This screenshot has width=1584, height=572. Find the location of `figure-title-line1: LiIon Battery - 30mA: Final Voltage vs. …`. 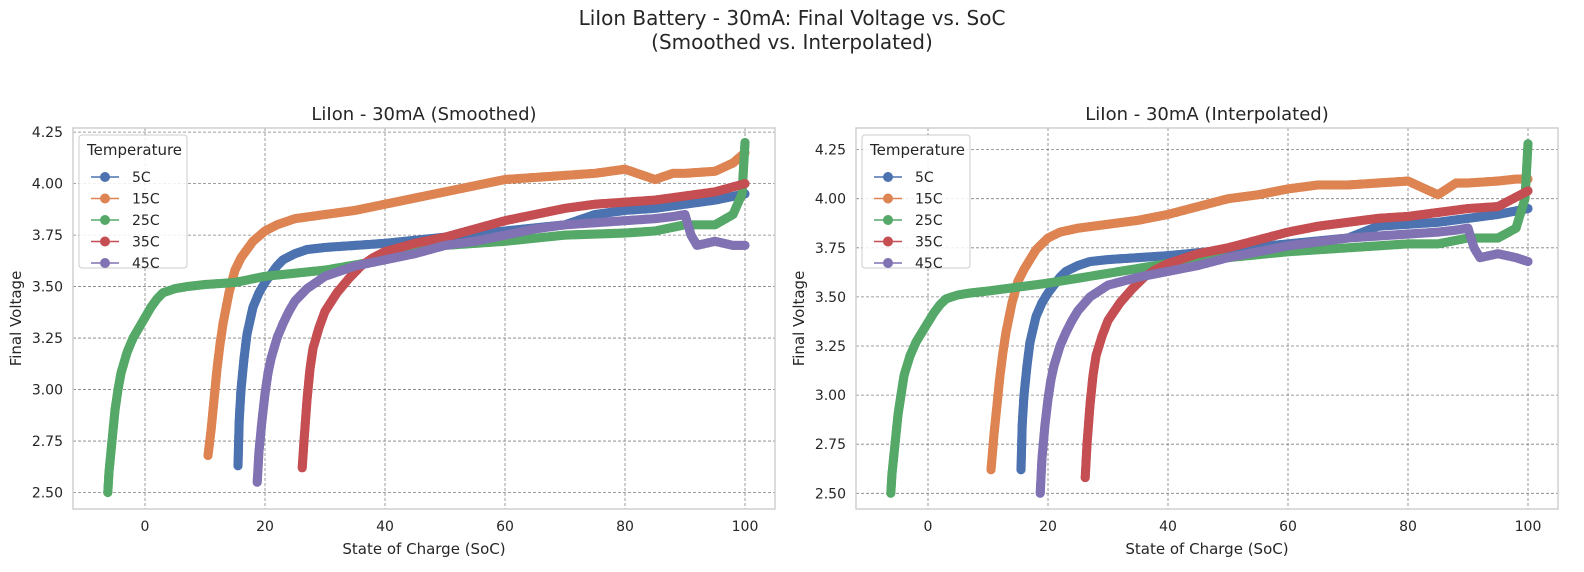

figure-title-line1: LiIon Battery - 30mA: Final Voltage vs. … is located at coordinates (792, 18).